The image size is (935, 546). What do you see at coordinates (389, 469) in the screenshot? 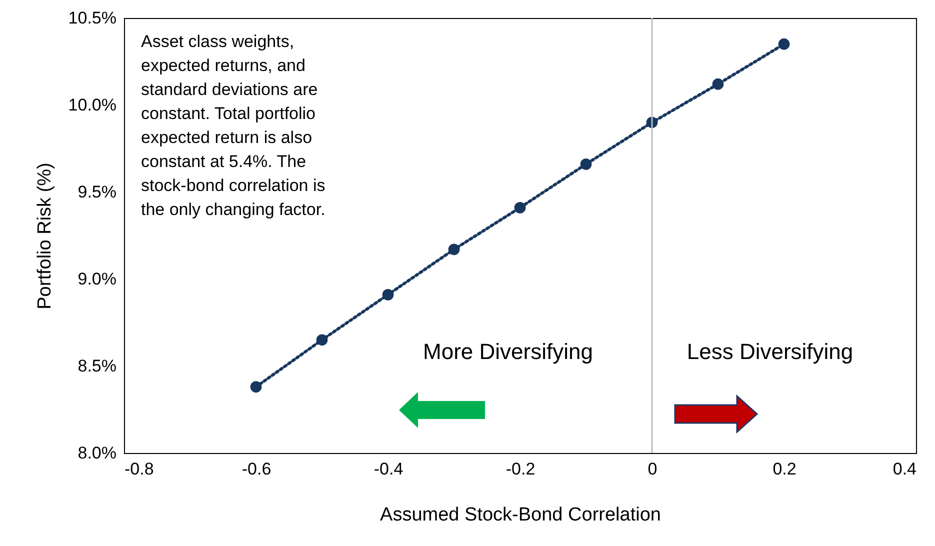
I see `x-tick-label: -0.4` at bounding box center [389, 469].